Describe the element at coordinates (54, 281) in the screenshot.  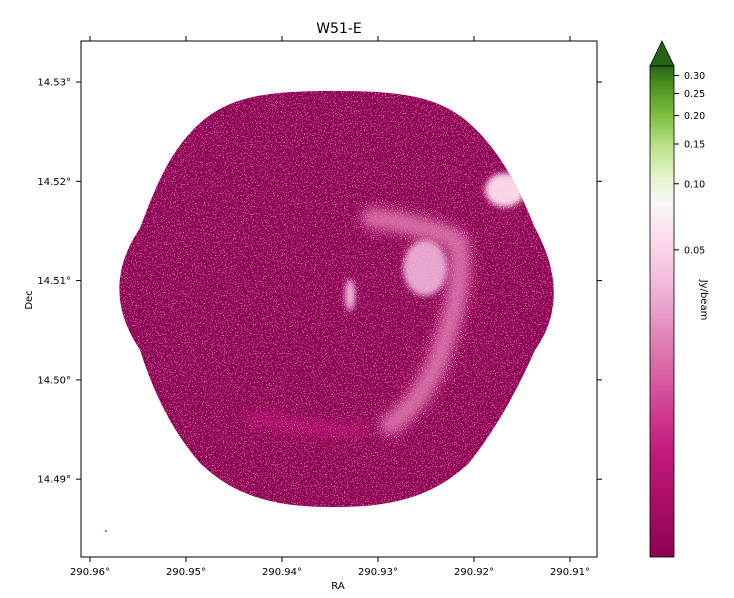
I see `y-tick-label: 14.51°` at that location.